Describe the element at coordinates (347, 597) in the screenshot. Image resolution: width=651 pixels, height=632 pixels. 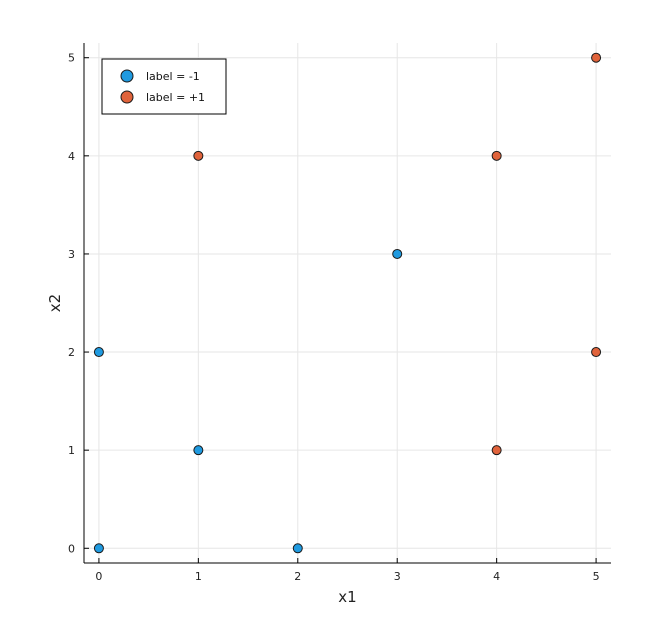
I see `x-axis-label: x1` at that location.